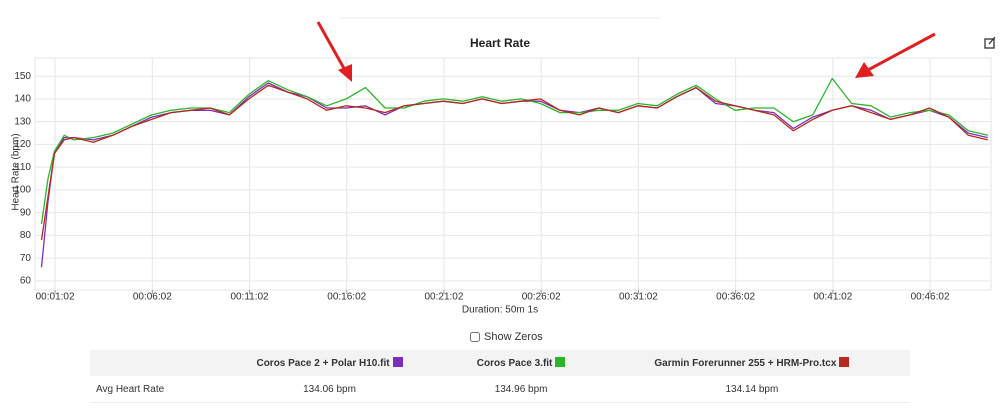 The height and width of the screenshot is (412, 1000). Describe the element at coordinates (638, 297) in the screenshot. I see `x-tick-label: 00:31:02` at that location.